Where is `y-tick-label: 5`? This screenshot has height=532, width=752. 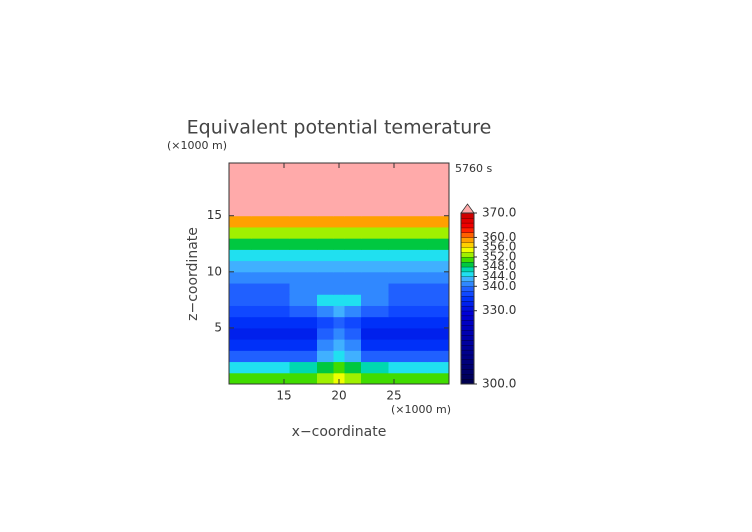
y-tick-label: 5 is located at coordinates (218, 327).